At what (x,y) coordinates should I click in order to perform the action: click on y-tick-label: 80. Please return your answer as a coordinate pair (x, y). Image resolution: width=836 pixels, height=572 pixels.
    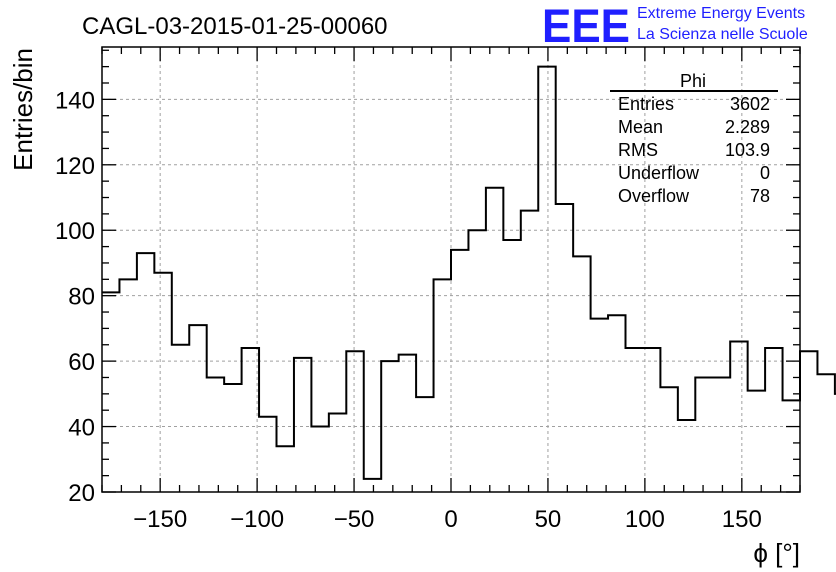
    Looking at the image, I should click on (81, 297).